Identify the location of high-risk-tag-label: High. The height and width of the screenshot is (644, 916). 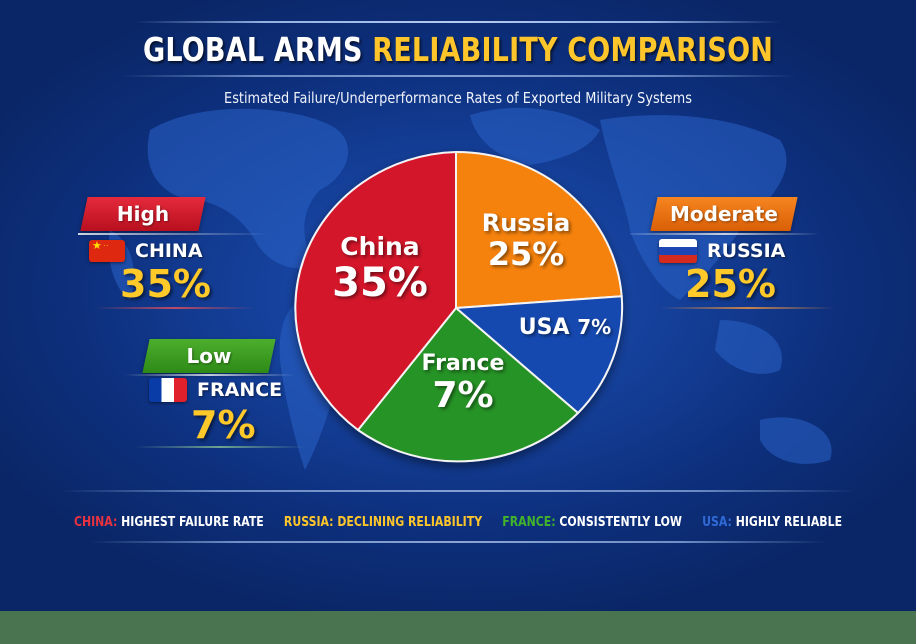
(143, 214).